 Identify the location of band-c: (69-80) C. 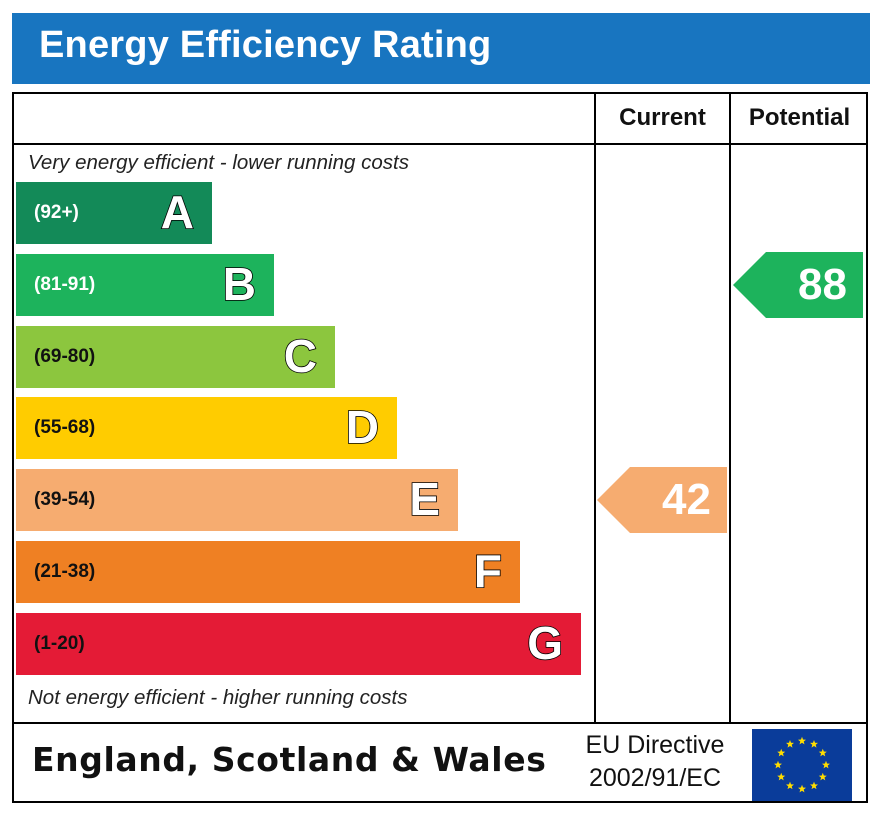
(175, 357).